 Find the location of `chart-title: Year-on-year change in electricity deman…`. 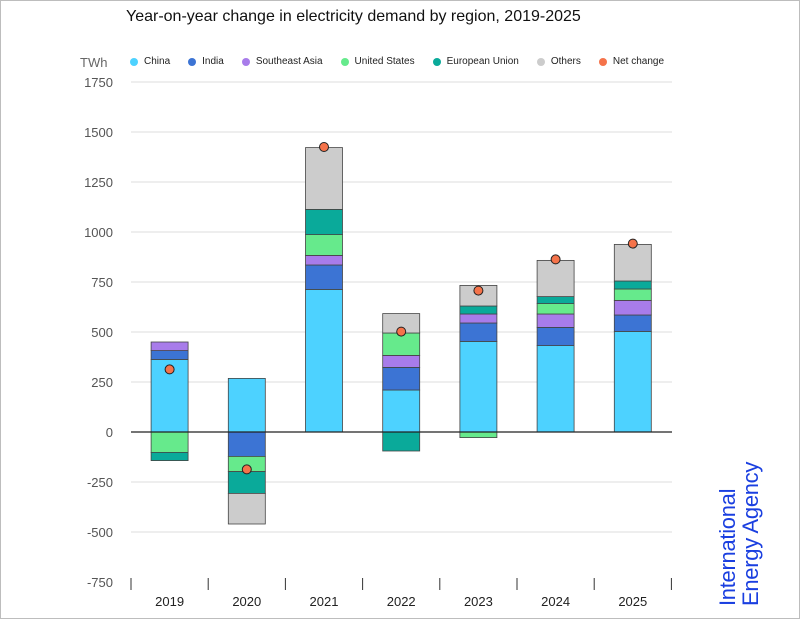

chart-title: Year-on-year change in electricity deman… is located at coordinates (353, 16).